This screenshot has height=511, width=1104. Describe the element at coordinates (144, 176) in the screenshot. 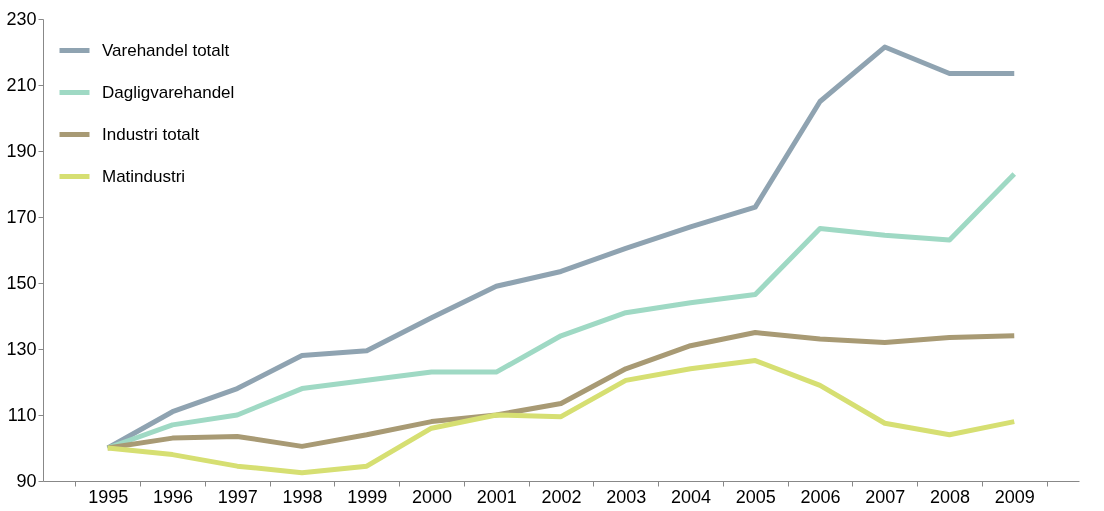

I see `legend-label: Matindustri` at that location.